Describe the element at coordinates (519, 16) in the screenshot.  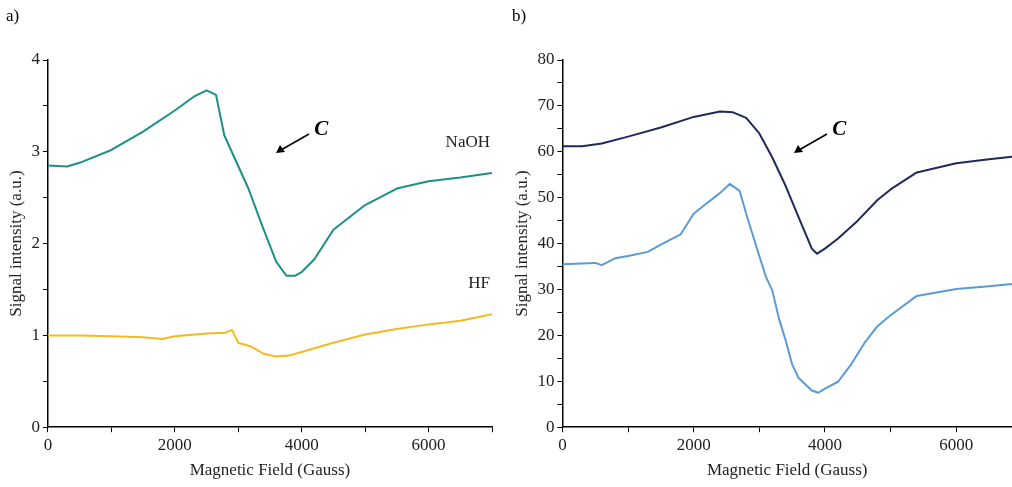
I see `chart-title: b)` at that location.